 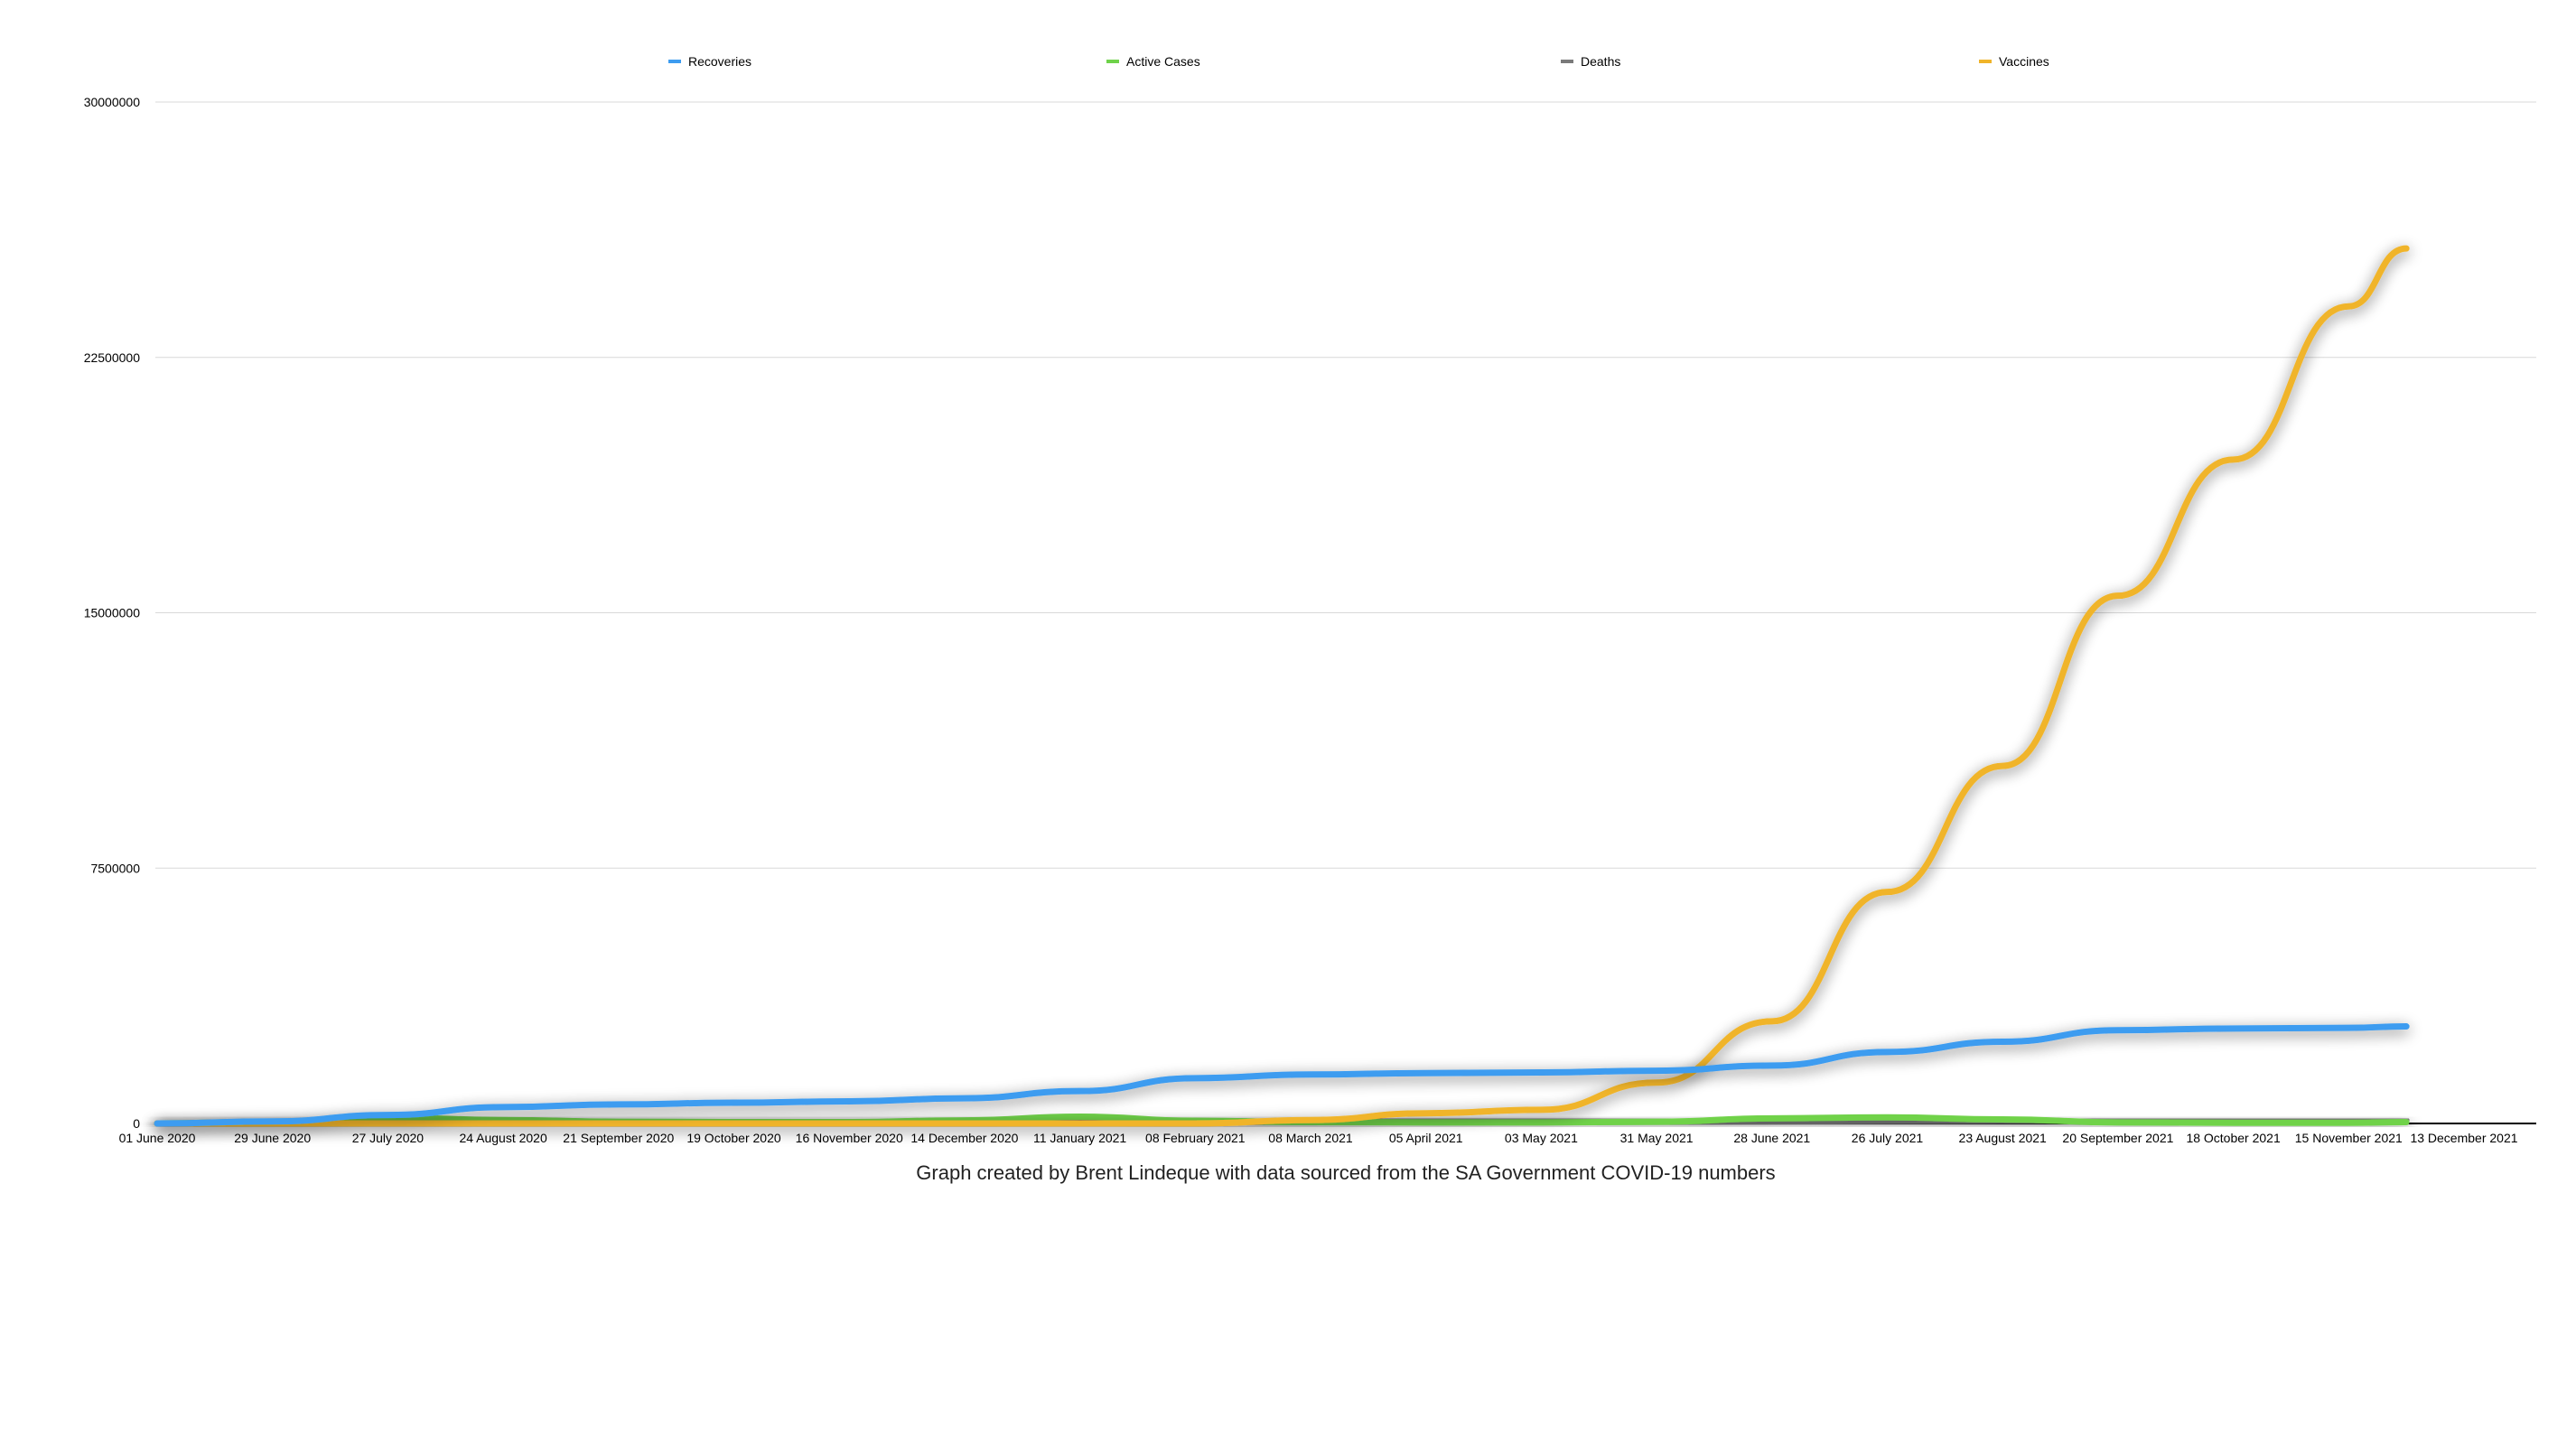 What do you see at coordinates (849, 1138) in the screenshot?
I see `x-tick-label: 16 November 2020` at bounding box center [849, 1138].